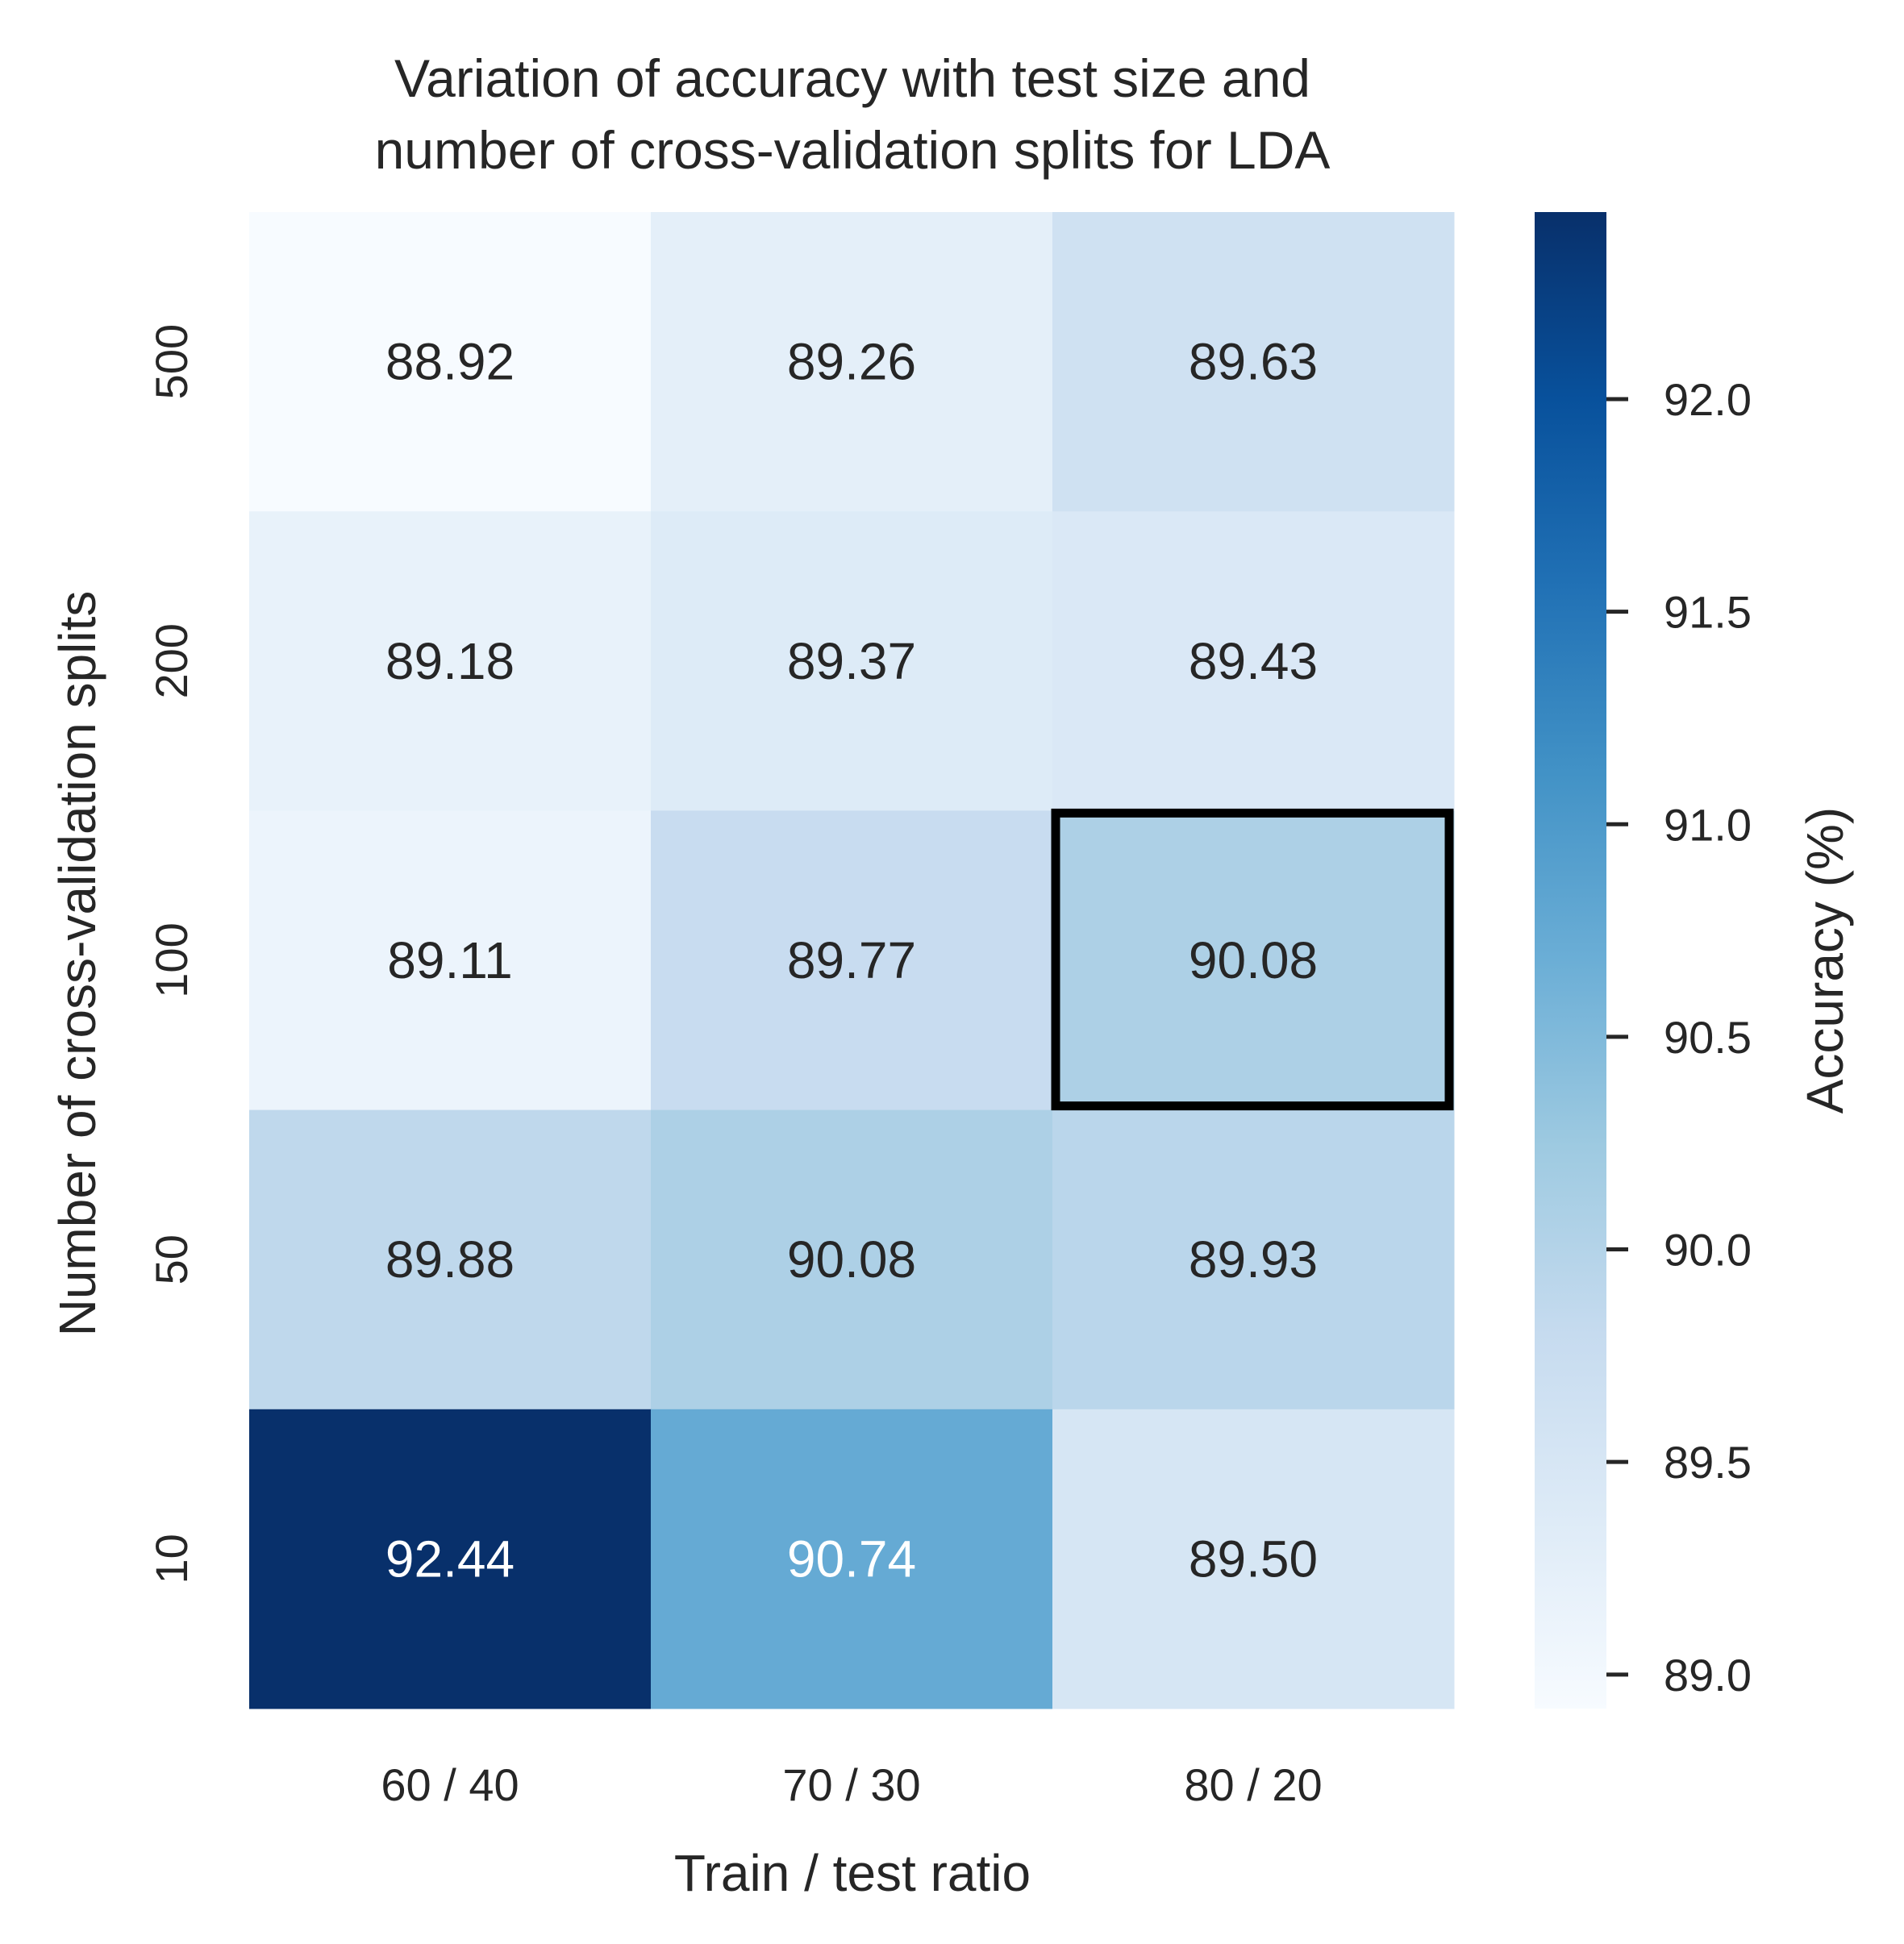 Image resolution: width=1904 pixels, height=1944 pixels. I want to click on colorbar-label: Accuracy (%), so click(1825, 960).